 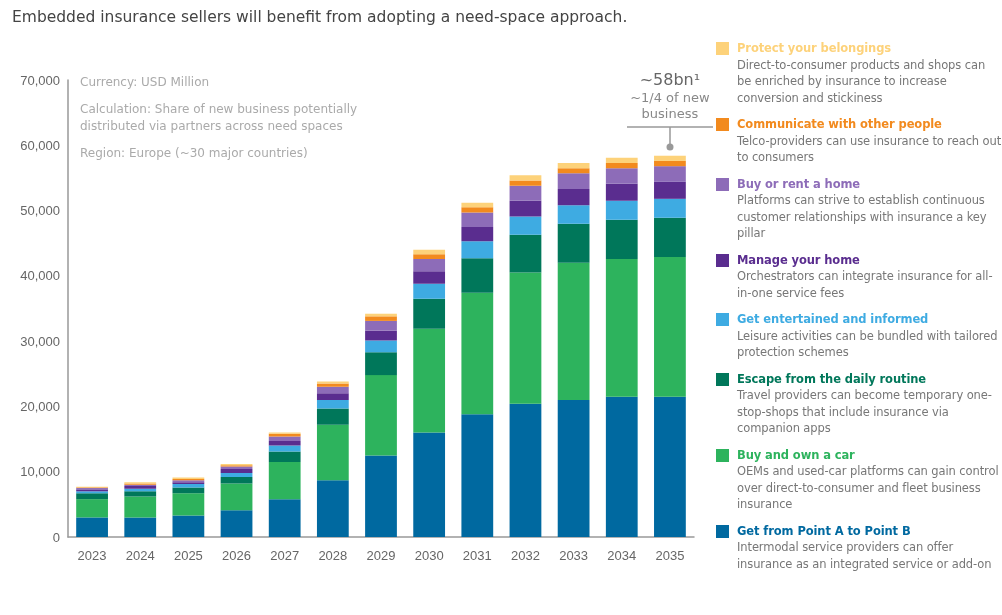 I want to click on text: Telco-providers can use insurance to reach out to consumers, so click(x=869, y=149).